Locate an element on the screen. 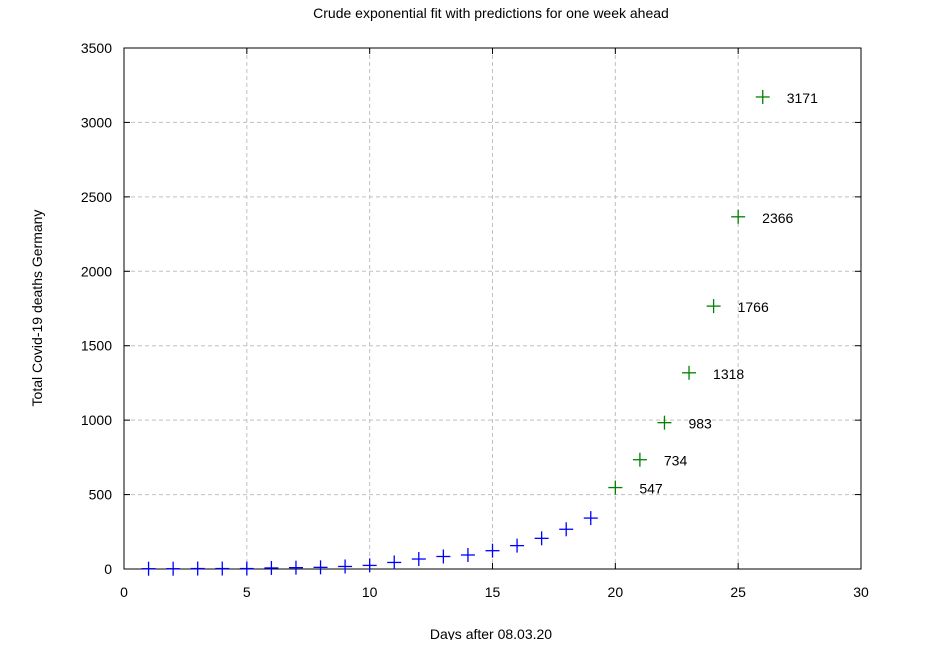  y-tick-label: 0 is located at coordinates (108, 569).